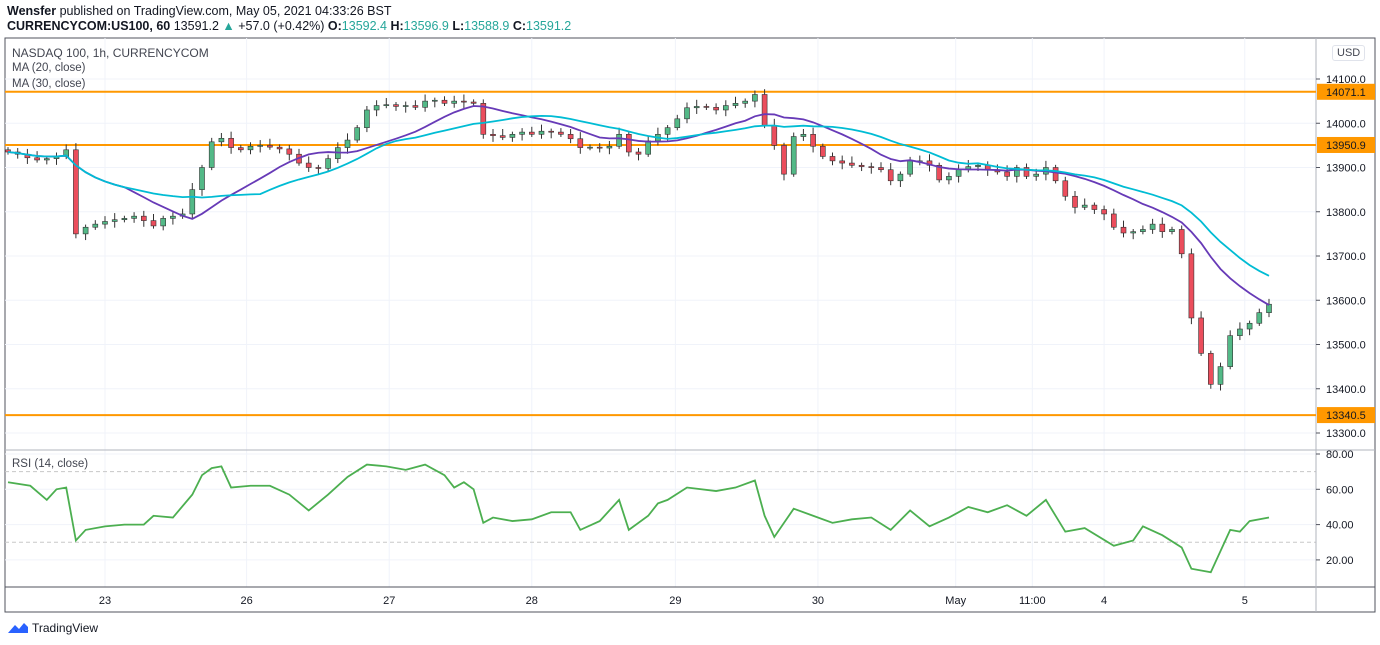 This screenshot has width=1380, height=645. What do you see at coordinates (105, 601) in the screenshot?
I see `time-tick-label: 23` at bounding box center [105, 601].